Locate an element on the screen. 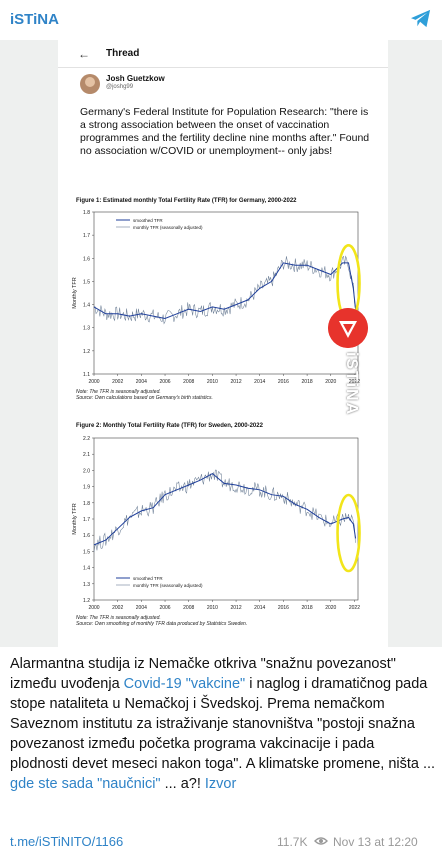 This screenshot has height=856, width=442. post-footer: t.me/iSTiNITO/1166 11.7K Nov 13 at 12:20 is located at coordinates (221, 842).